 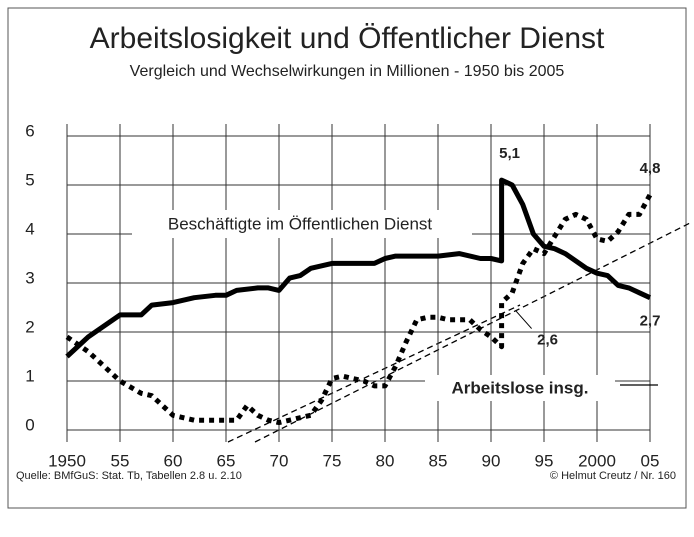 What do you see at coordinates (29, 375) in the screenshot?
I see `y-tick-label: 1` at bounding box center [29, 375].